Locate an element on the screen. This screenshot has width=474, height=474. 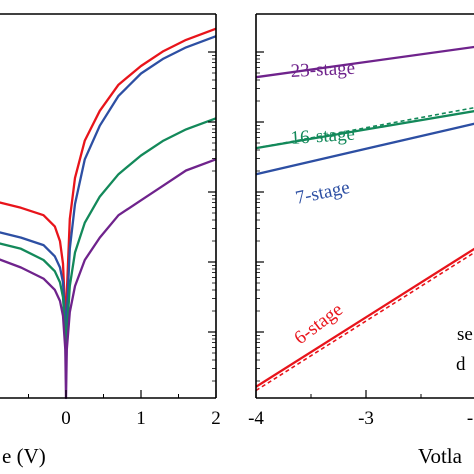
right-x-tick-label-0: -4 is located at coordinates (256, 418).